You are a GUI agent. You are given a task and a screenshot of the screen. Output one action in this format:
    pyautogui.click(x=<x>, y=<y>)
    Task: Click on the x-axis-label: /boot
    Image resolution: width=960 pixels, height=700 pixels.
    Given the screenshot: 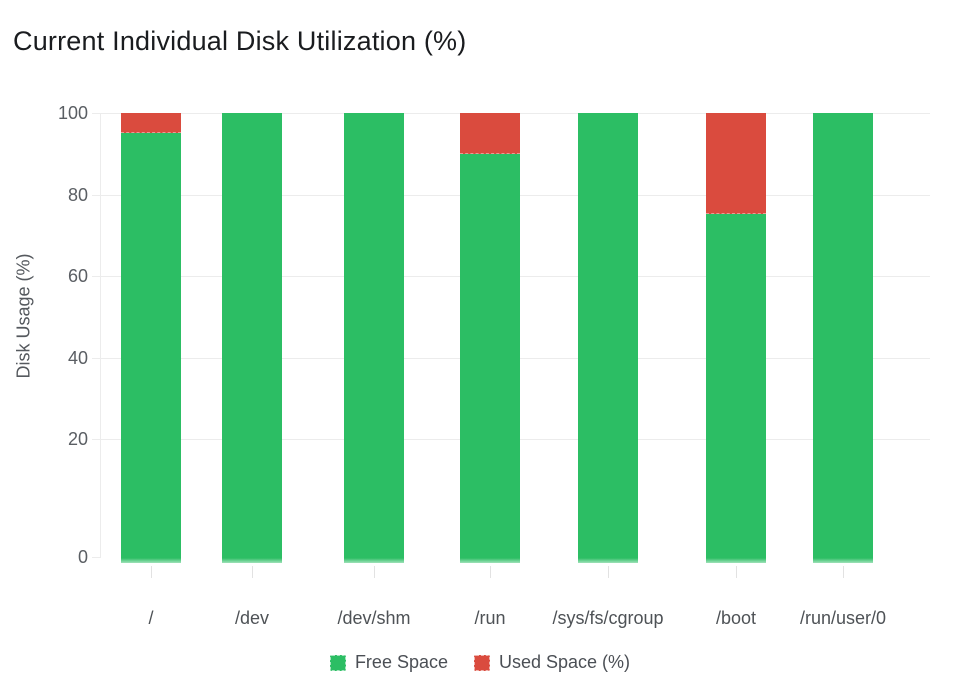 What is the action you would take?
    pyautogui.click(x=736, y=618)
    